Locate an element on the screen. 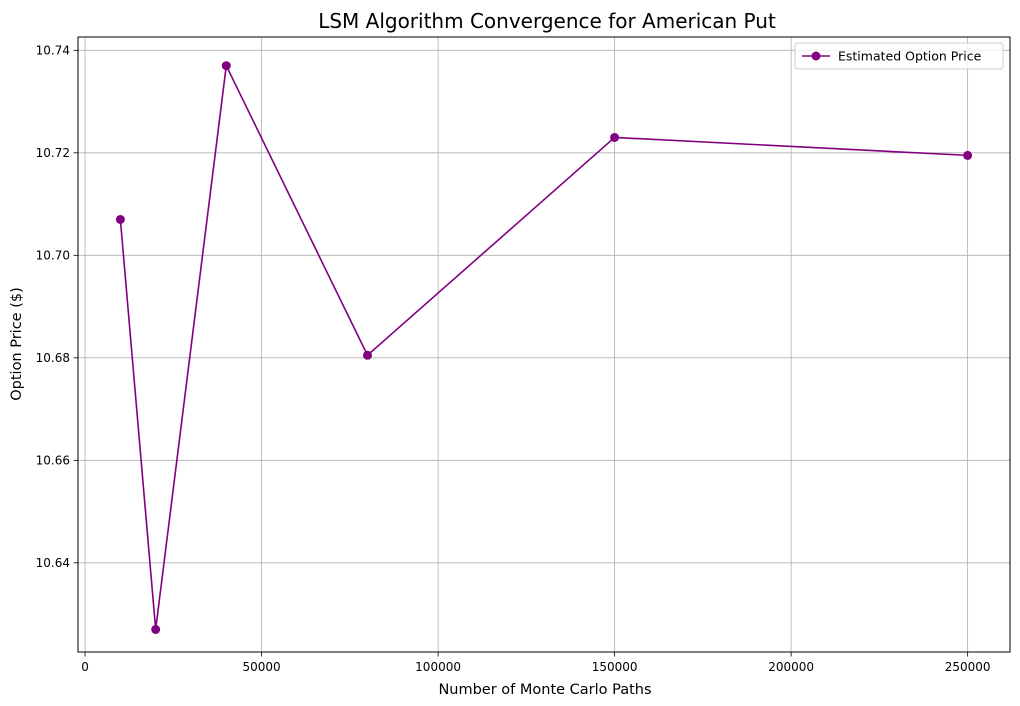 This screenshot has width=1020, height=706. x-axis-ticks: 0 50000 100000 150000 200000 250000 is located at coordinates (536, 663).